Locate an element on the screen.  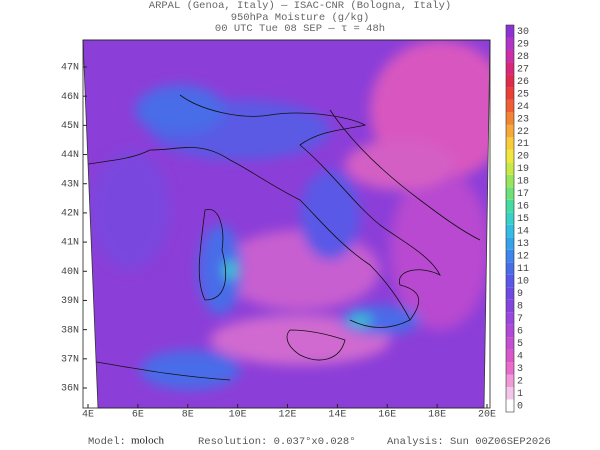
lat-label: 38N is located at coordinates (70, 330).